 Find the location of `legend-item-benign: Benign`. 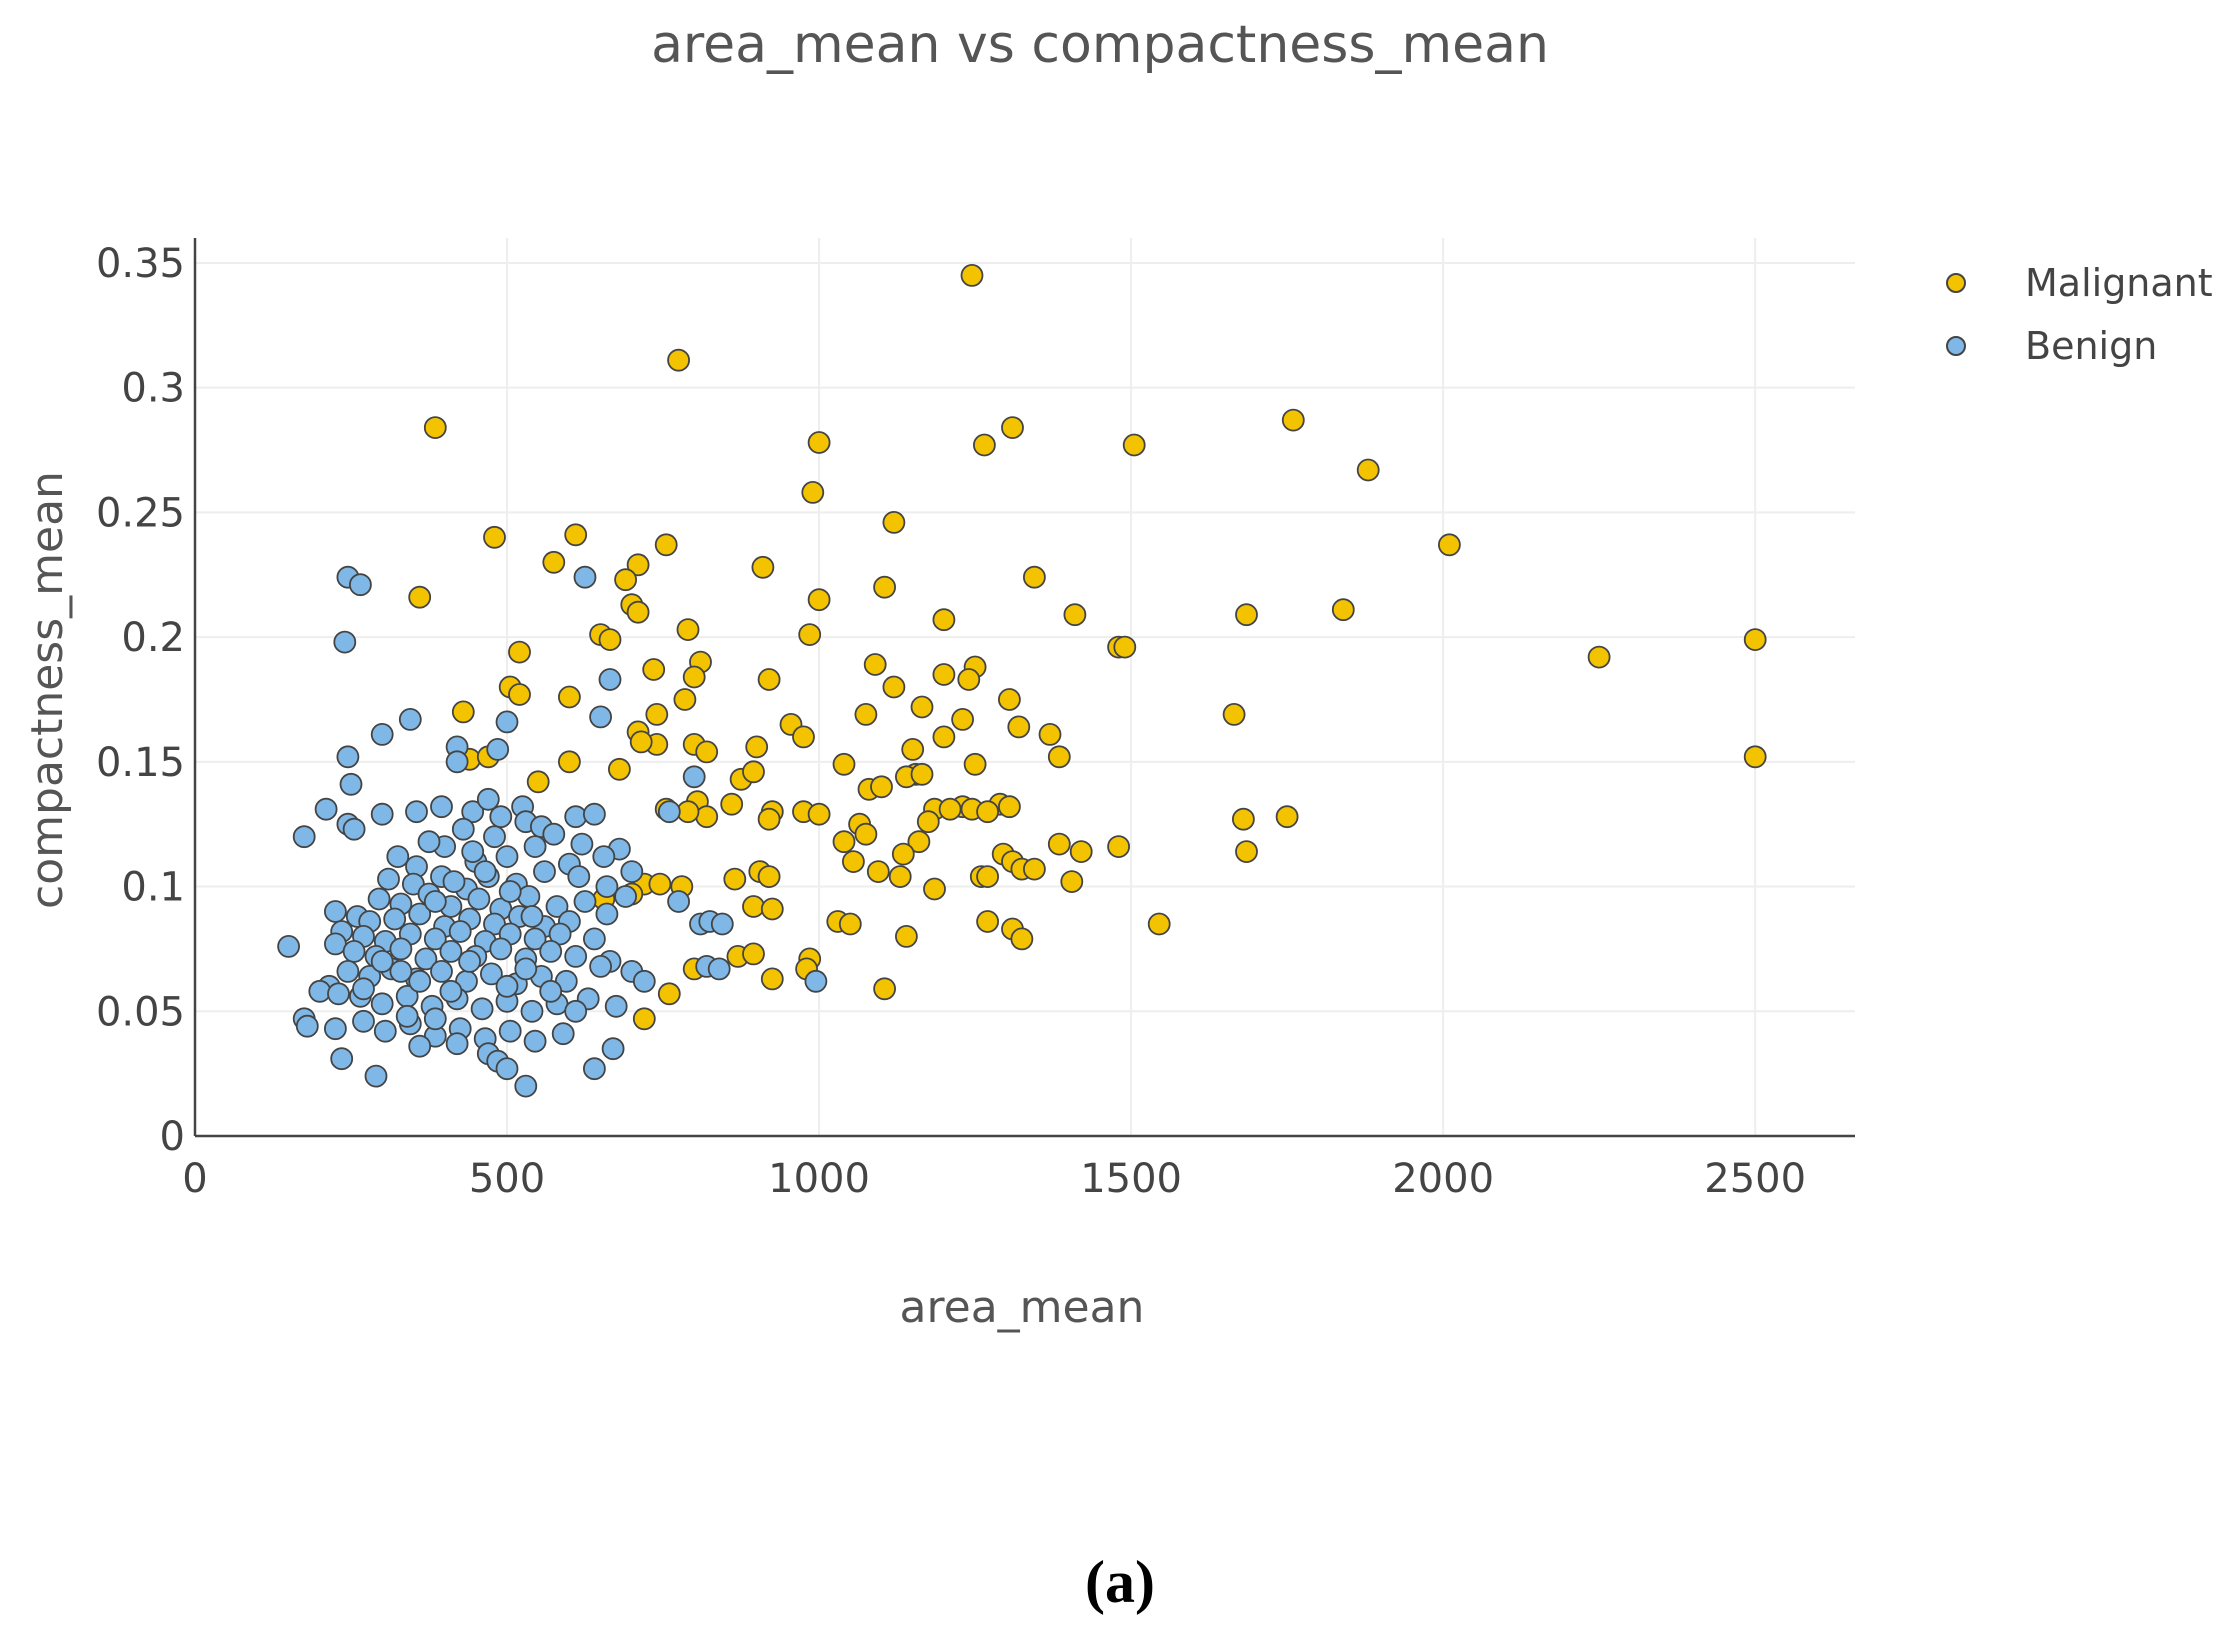

legend-item-benign: Benign is located at coordinates (2051, 346).